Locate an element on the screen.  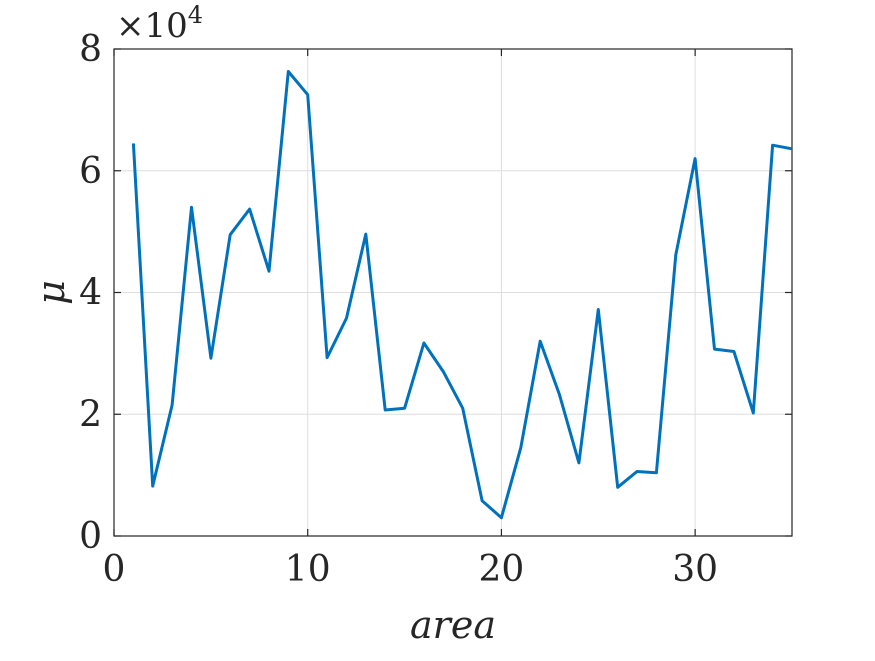
y-tick-label: 8 is located at coordinates (90, 49).